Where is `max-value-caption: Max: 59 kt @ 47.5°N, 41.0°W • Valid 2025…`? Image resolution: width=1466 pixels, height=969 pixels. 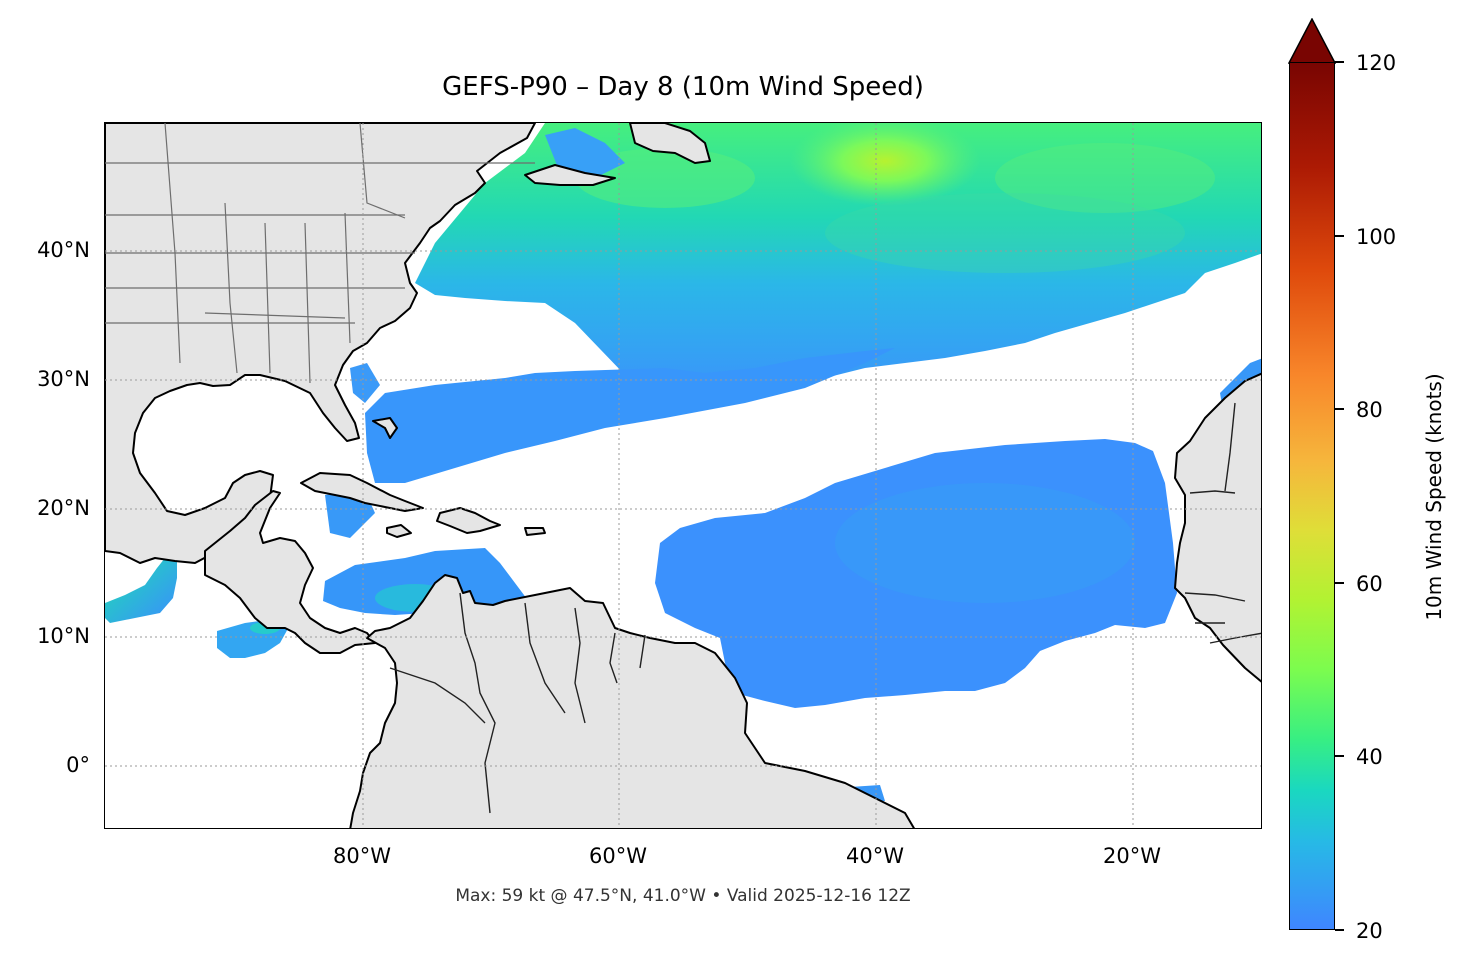
max-value-caption: Max: 59 kt @ 47.5°N, 41.0°W • Valid 2025… is located at coordinates (683, 896).